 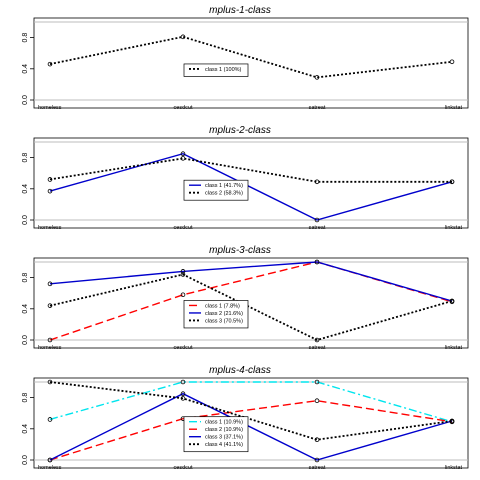 I want to click on legend-label: class 3 (70.5%), so click(x=224, y=321).